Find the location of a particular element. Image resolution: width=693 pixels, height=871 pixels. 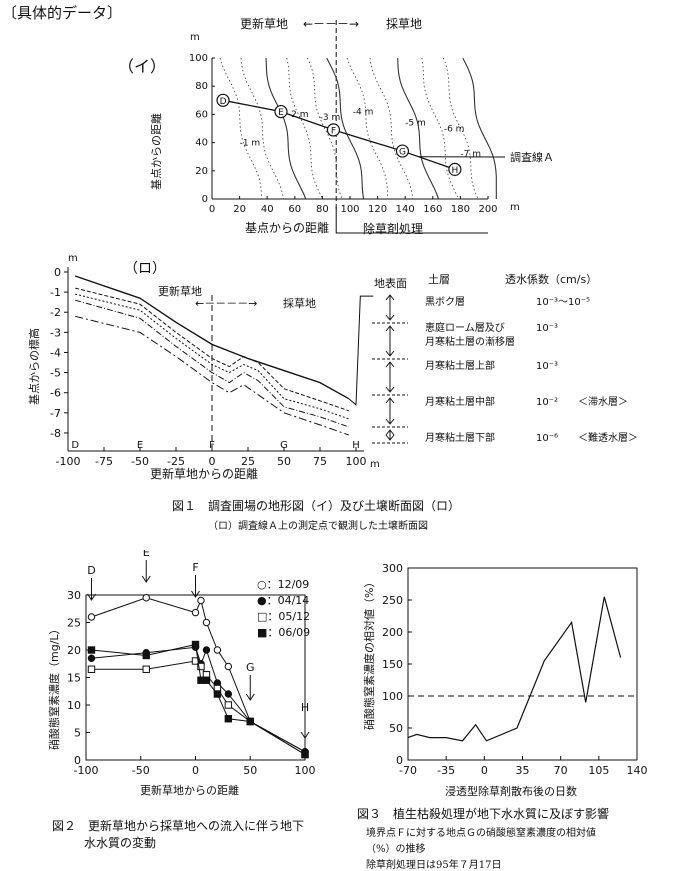

map-ylabel: 基点からの距離 is located at coordinates (156, 151).